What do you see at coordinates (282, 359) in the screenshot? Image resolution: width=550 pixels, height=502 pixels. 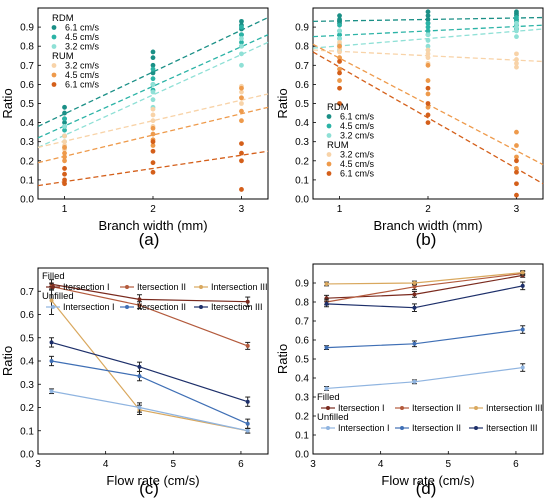 I see `y-axis-label: Ratio` at bounding box center [282, 359].